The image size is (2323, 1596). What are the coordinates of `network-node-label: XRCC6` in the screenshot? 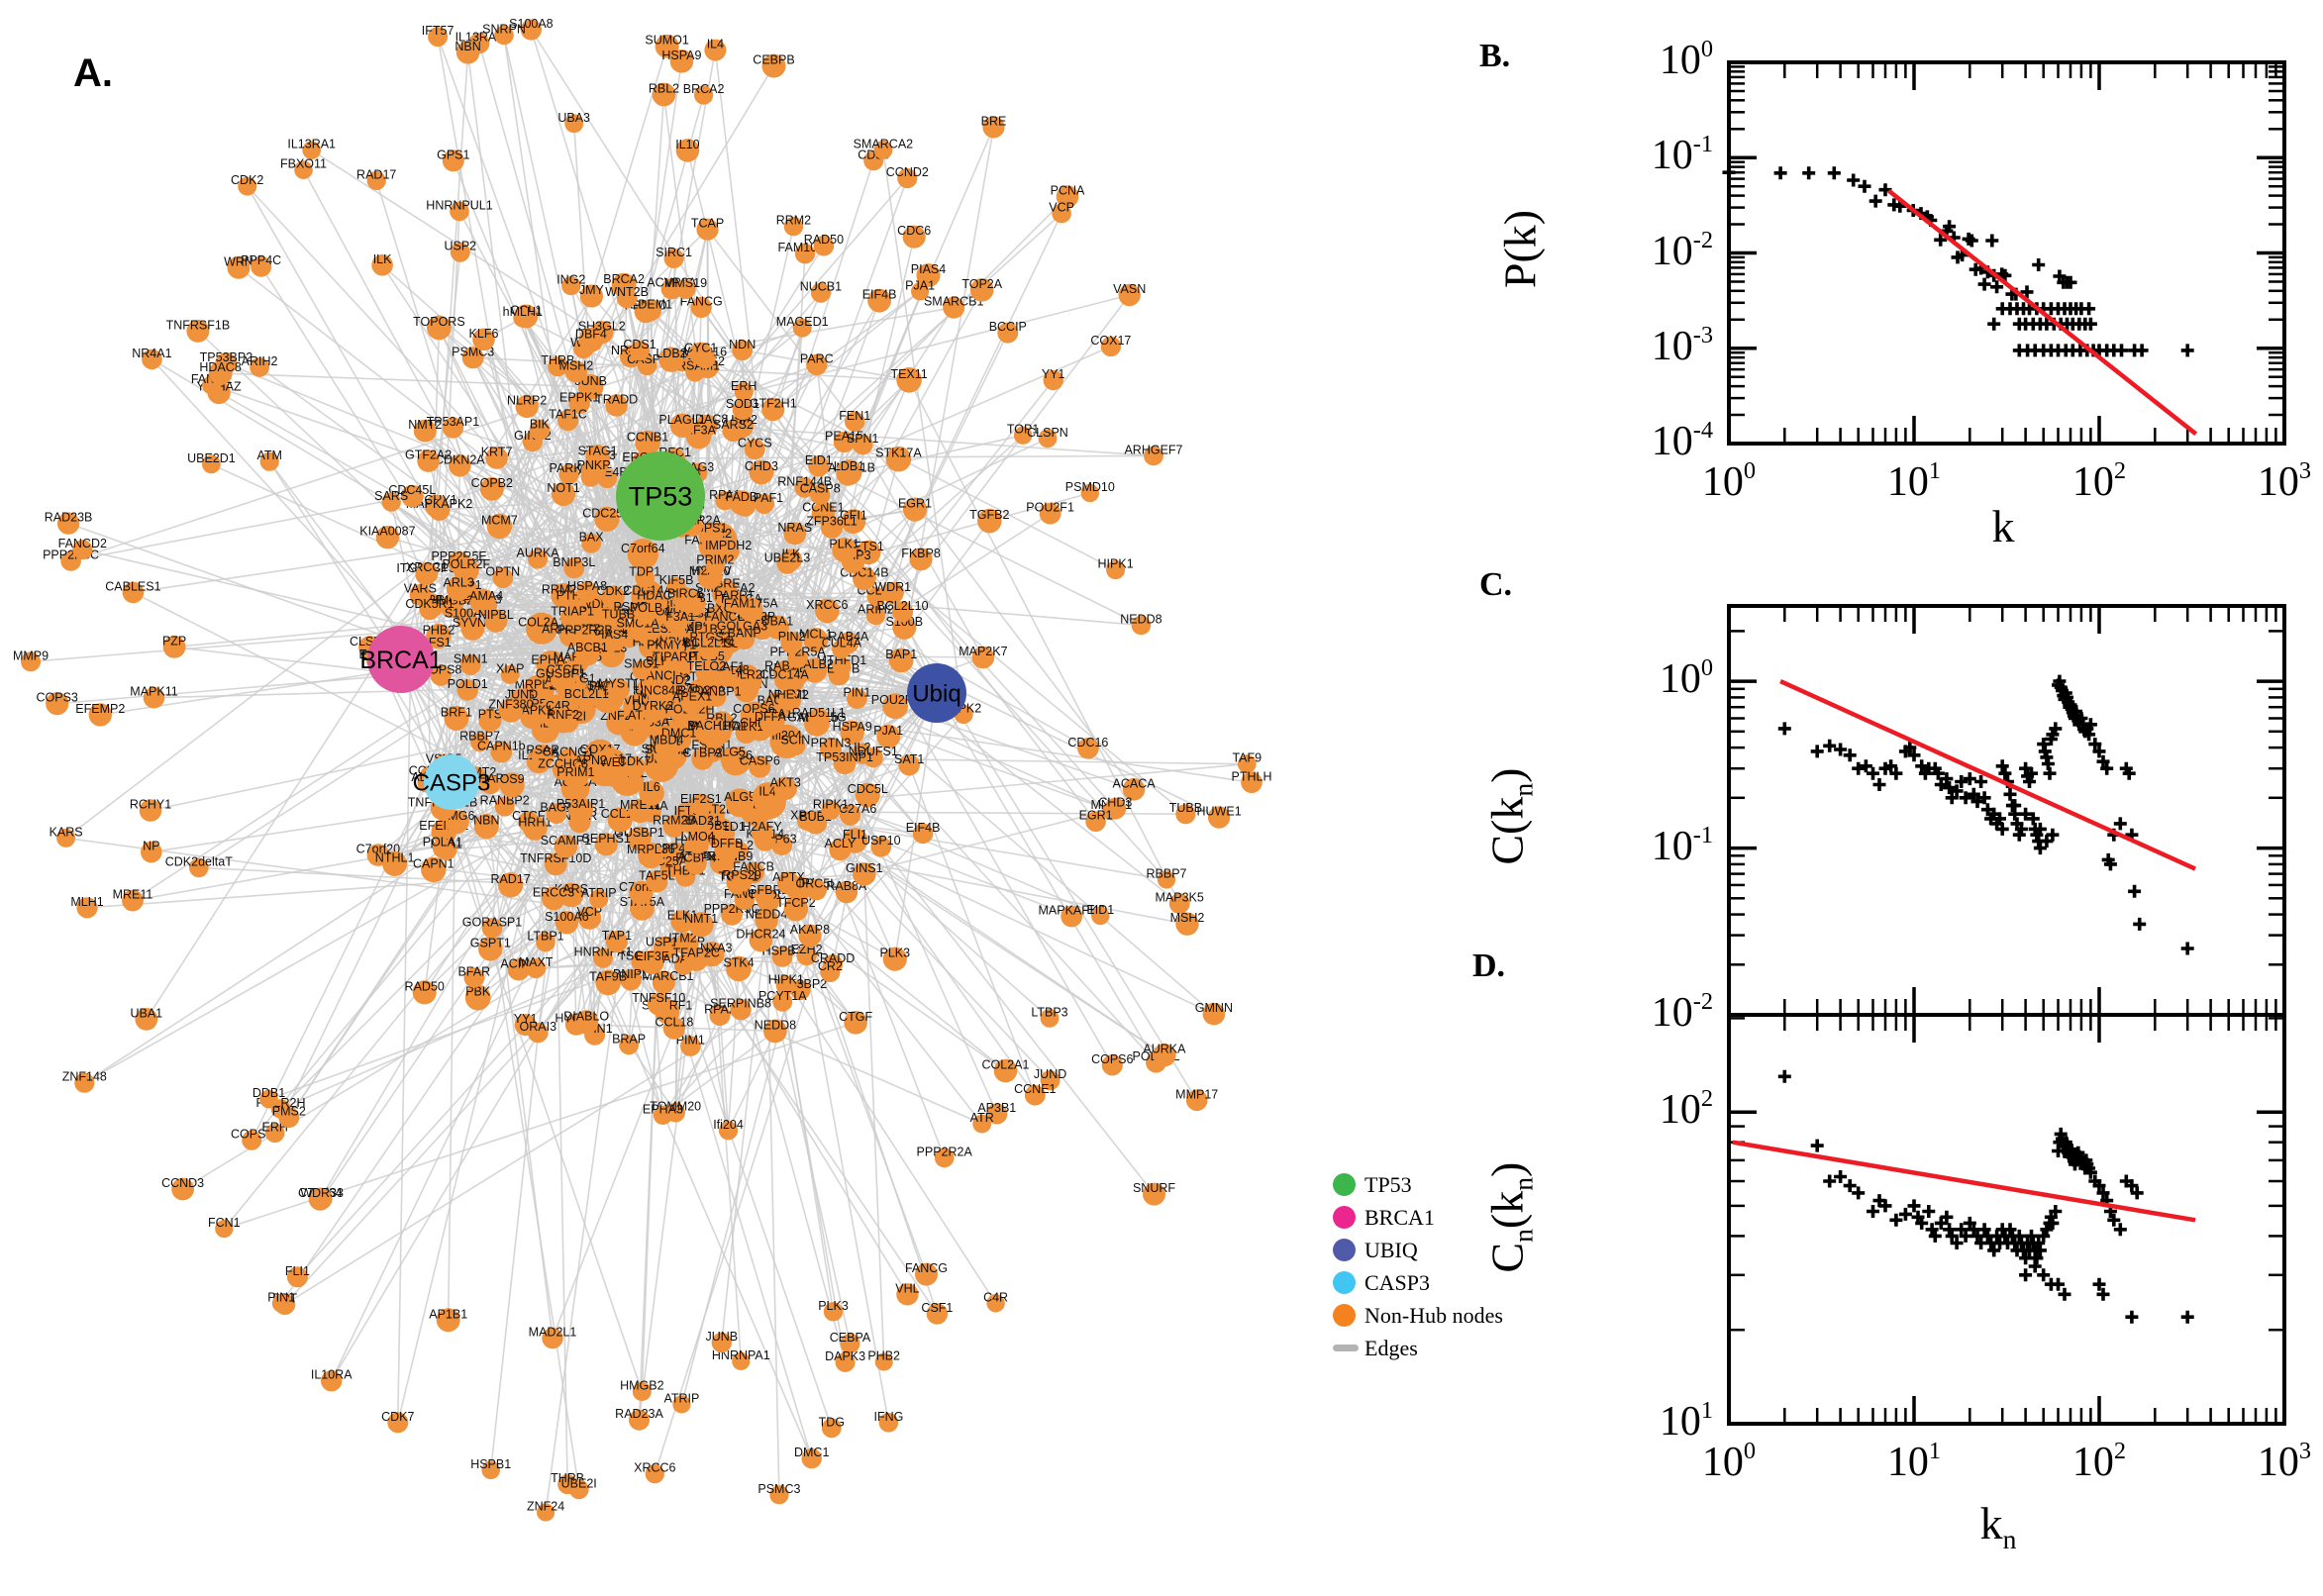 It's located at (654, 1468).